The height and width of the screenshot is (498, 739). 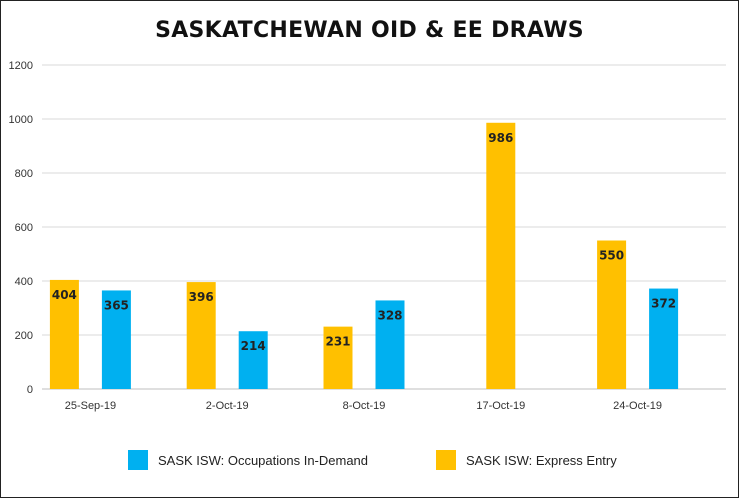 What do you see at coordinates (611, 256) in the screenshot?
I see `data-label: 550` at bounding box center [611, 256].